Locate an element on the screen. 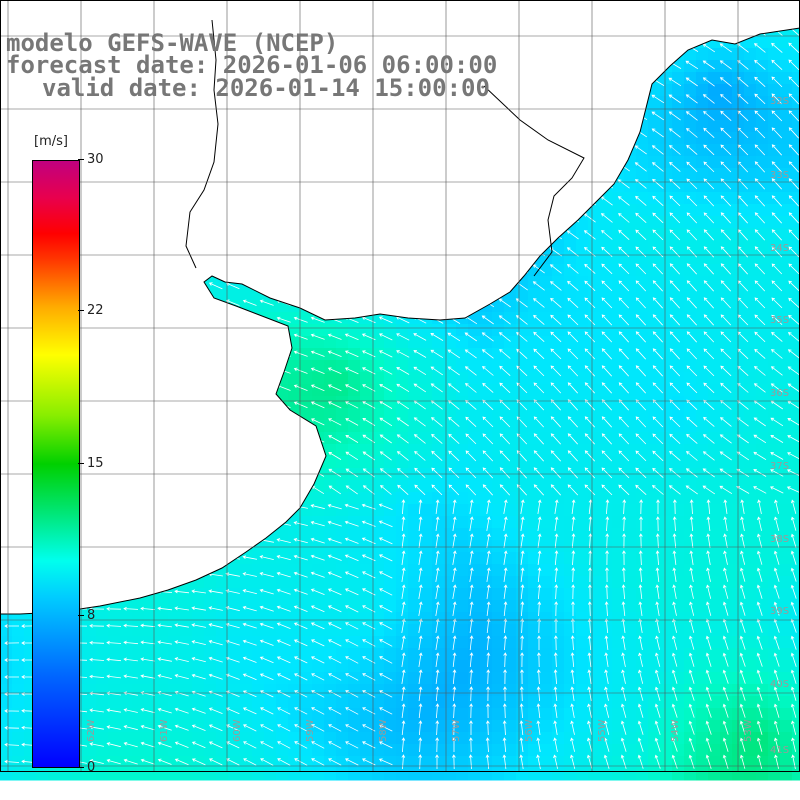 The width and height of the screenshot is (800, 800). colorbar-tick-22: 22 is located at coordinates (91, 310).